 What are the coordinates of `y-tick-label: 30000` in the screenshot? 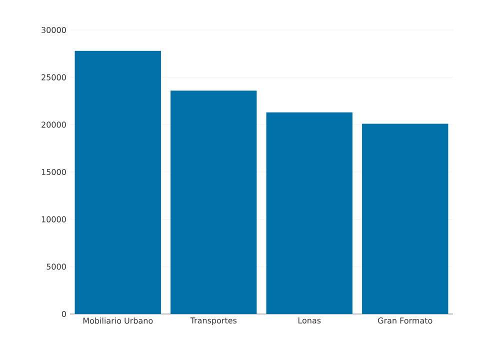 It's located at (54, 30).